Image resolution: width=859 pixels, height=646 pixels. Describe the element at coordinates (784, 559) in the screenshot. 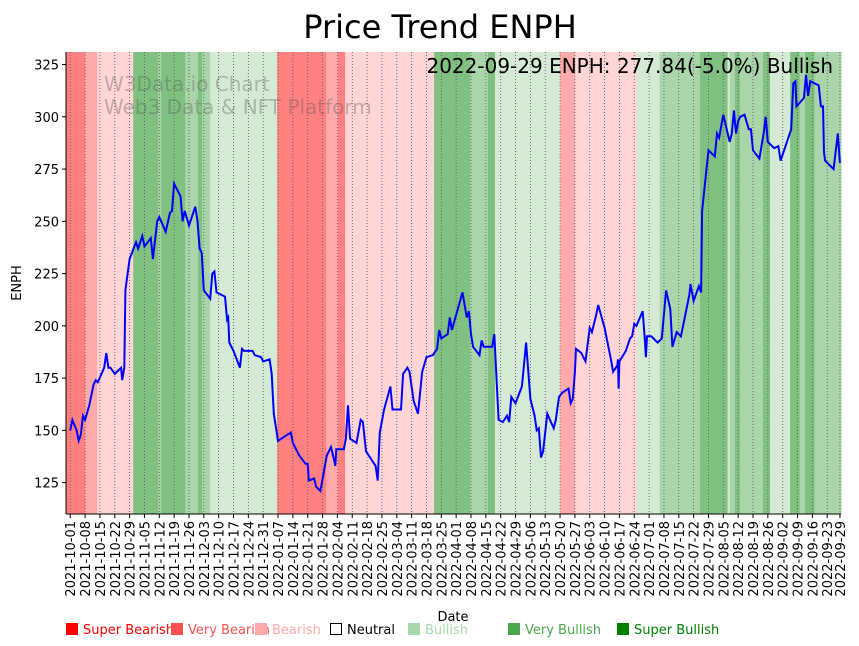

I see `x-tick-label: 2022-09-02` at that location.